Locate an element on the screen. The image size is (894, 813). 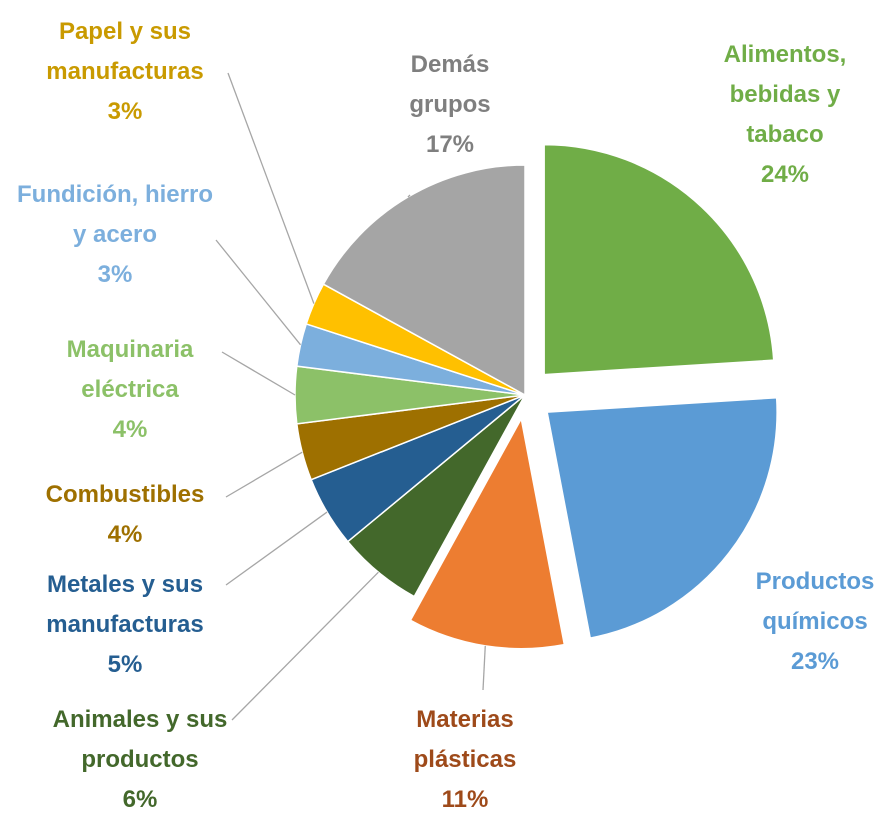
category-name: Alimentos, bebidas y tabaco is located at coordinates (785, 94).